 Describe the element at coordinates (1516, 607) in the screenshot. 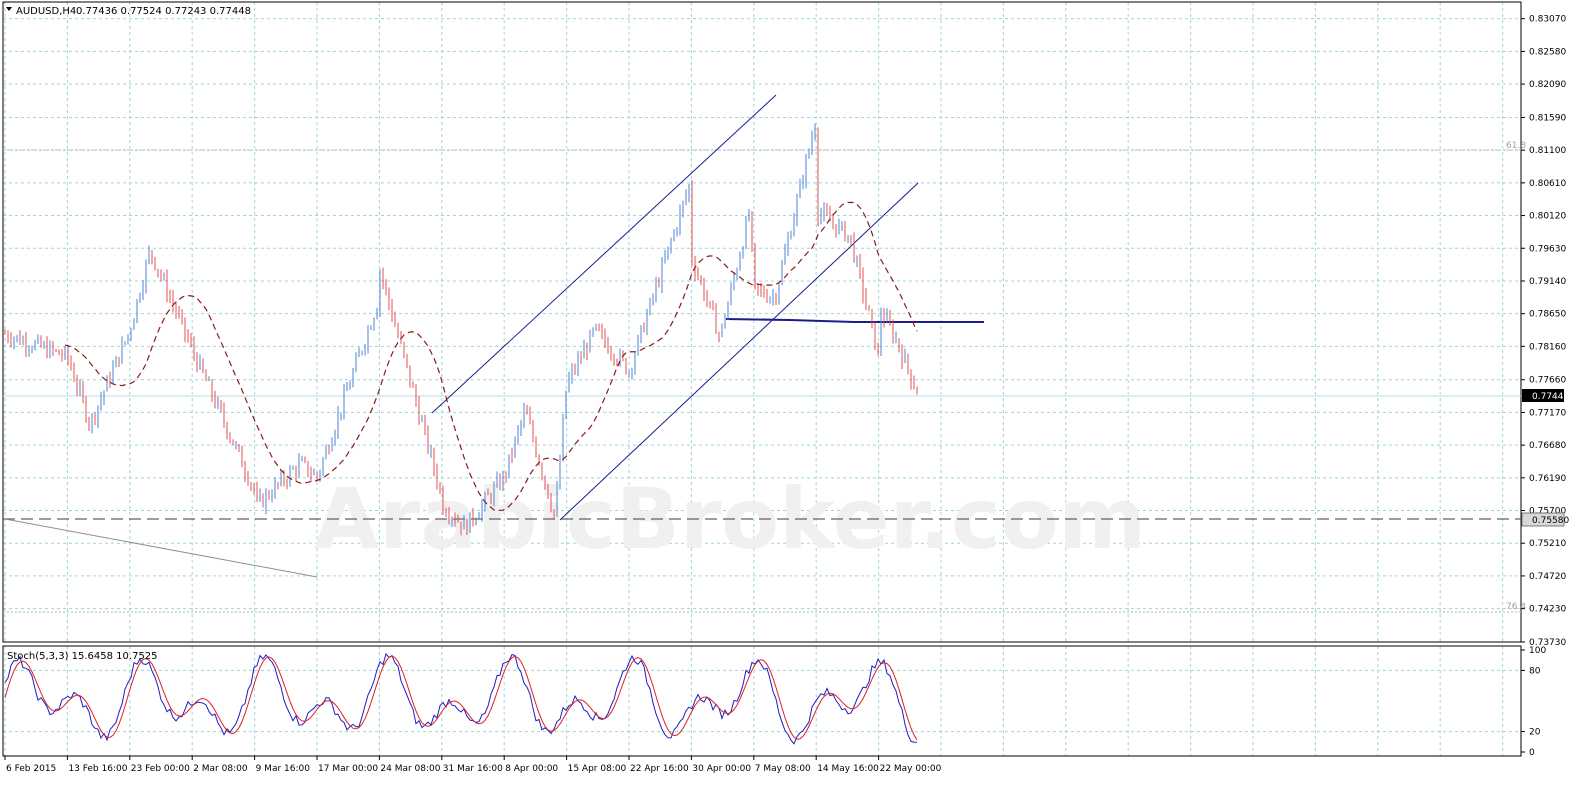

I see `fib-76-4-label: 76.4` at that location.